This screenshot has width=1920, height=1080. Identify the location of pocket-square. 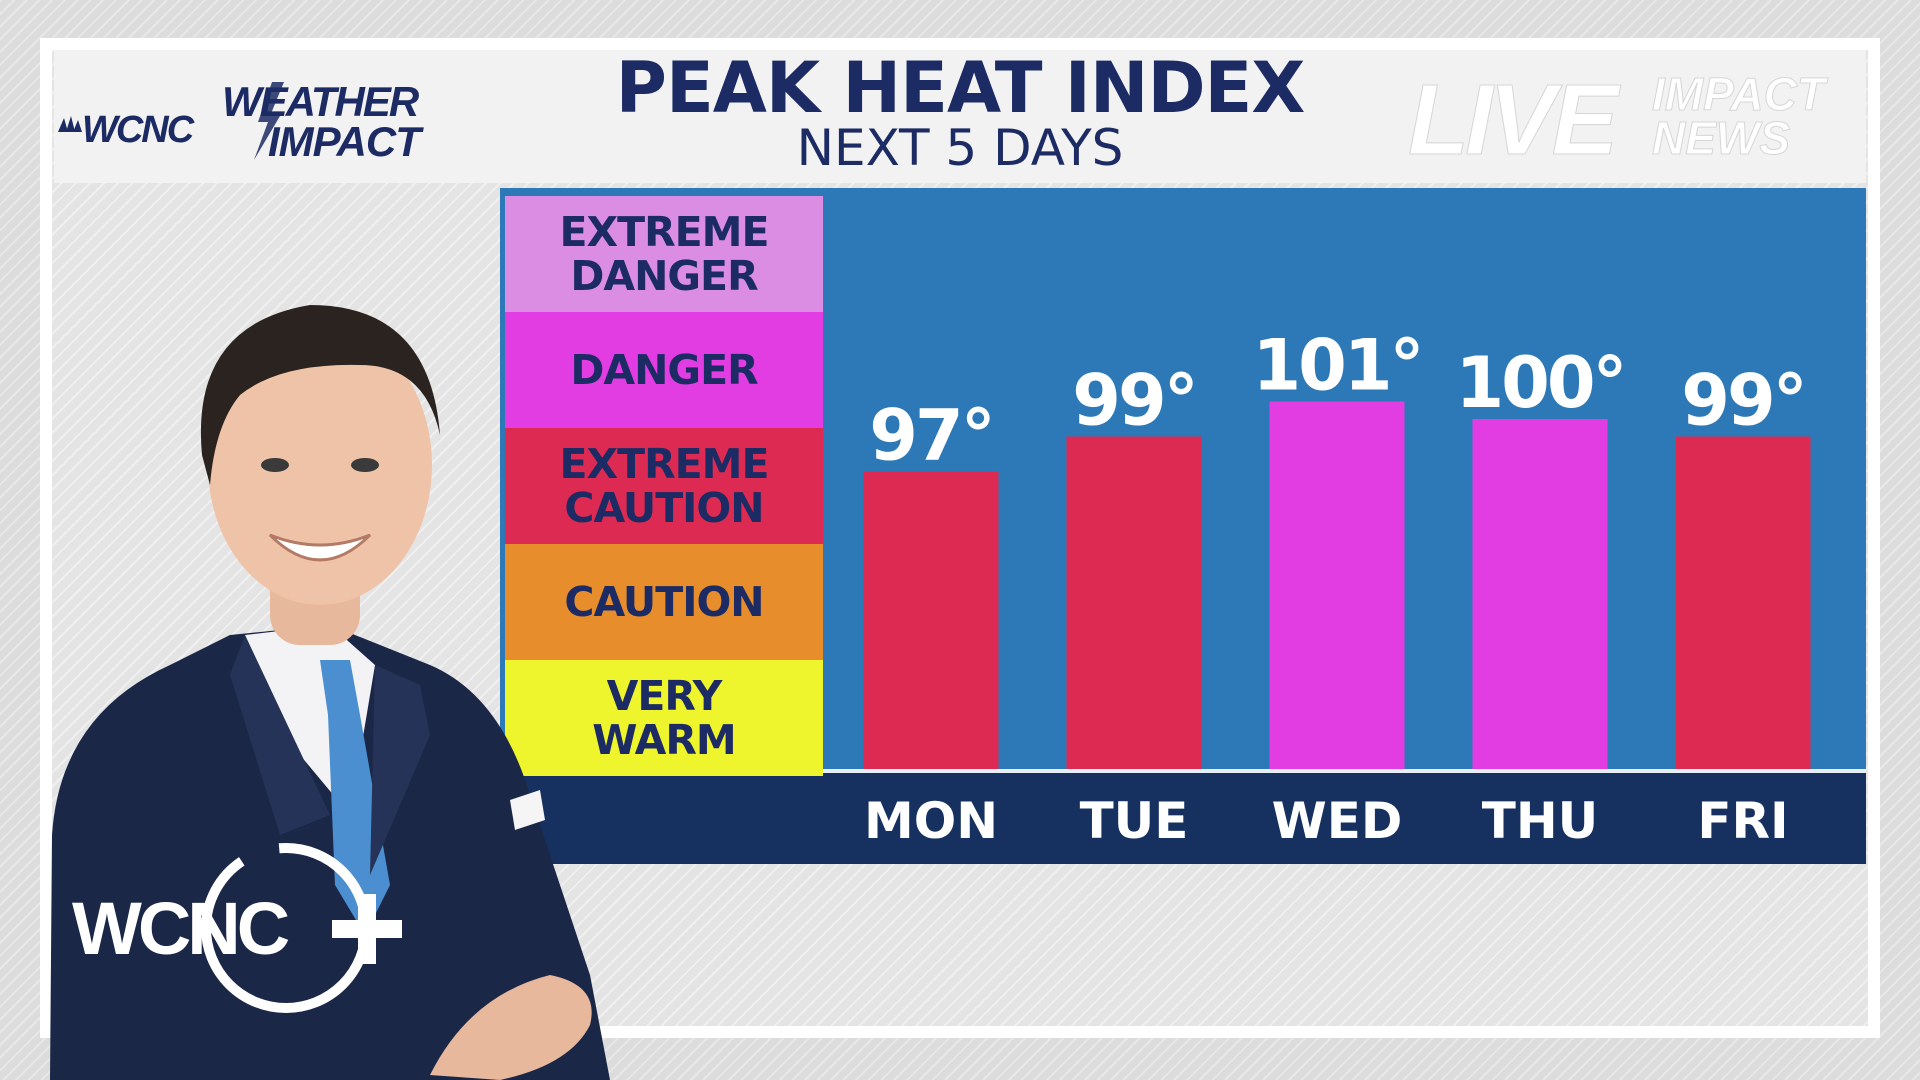
(527, 810).